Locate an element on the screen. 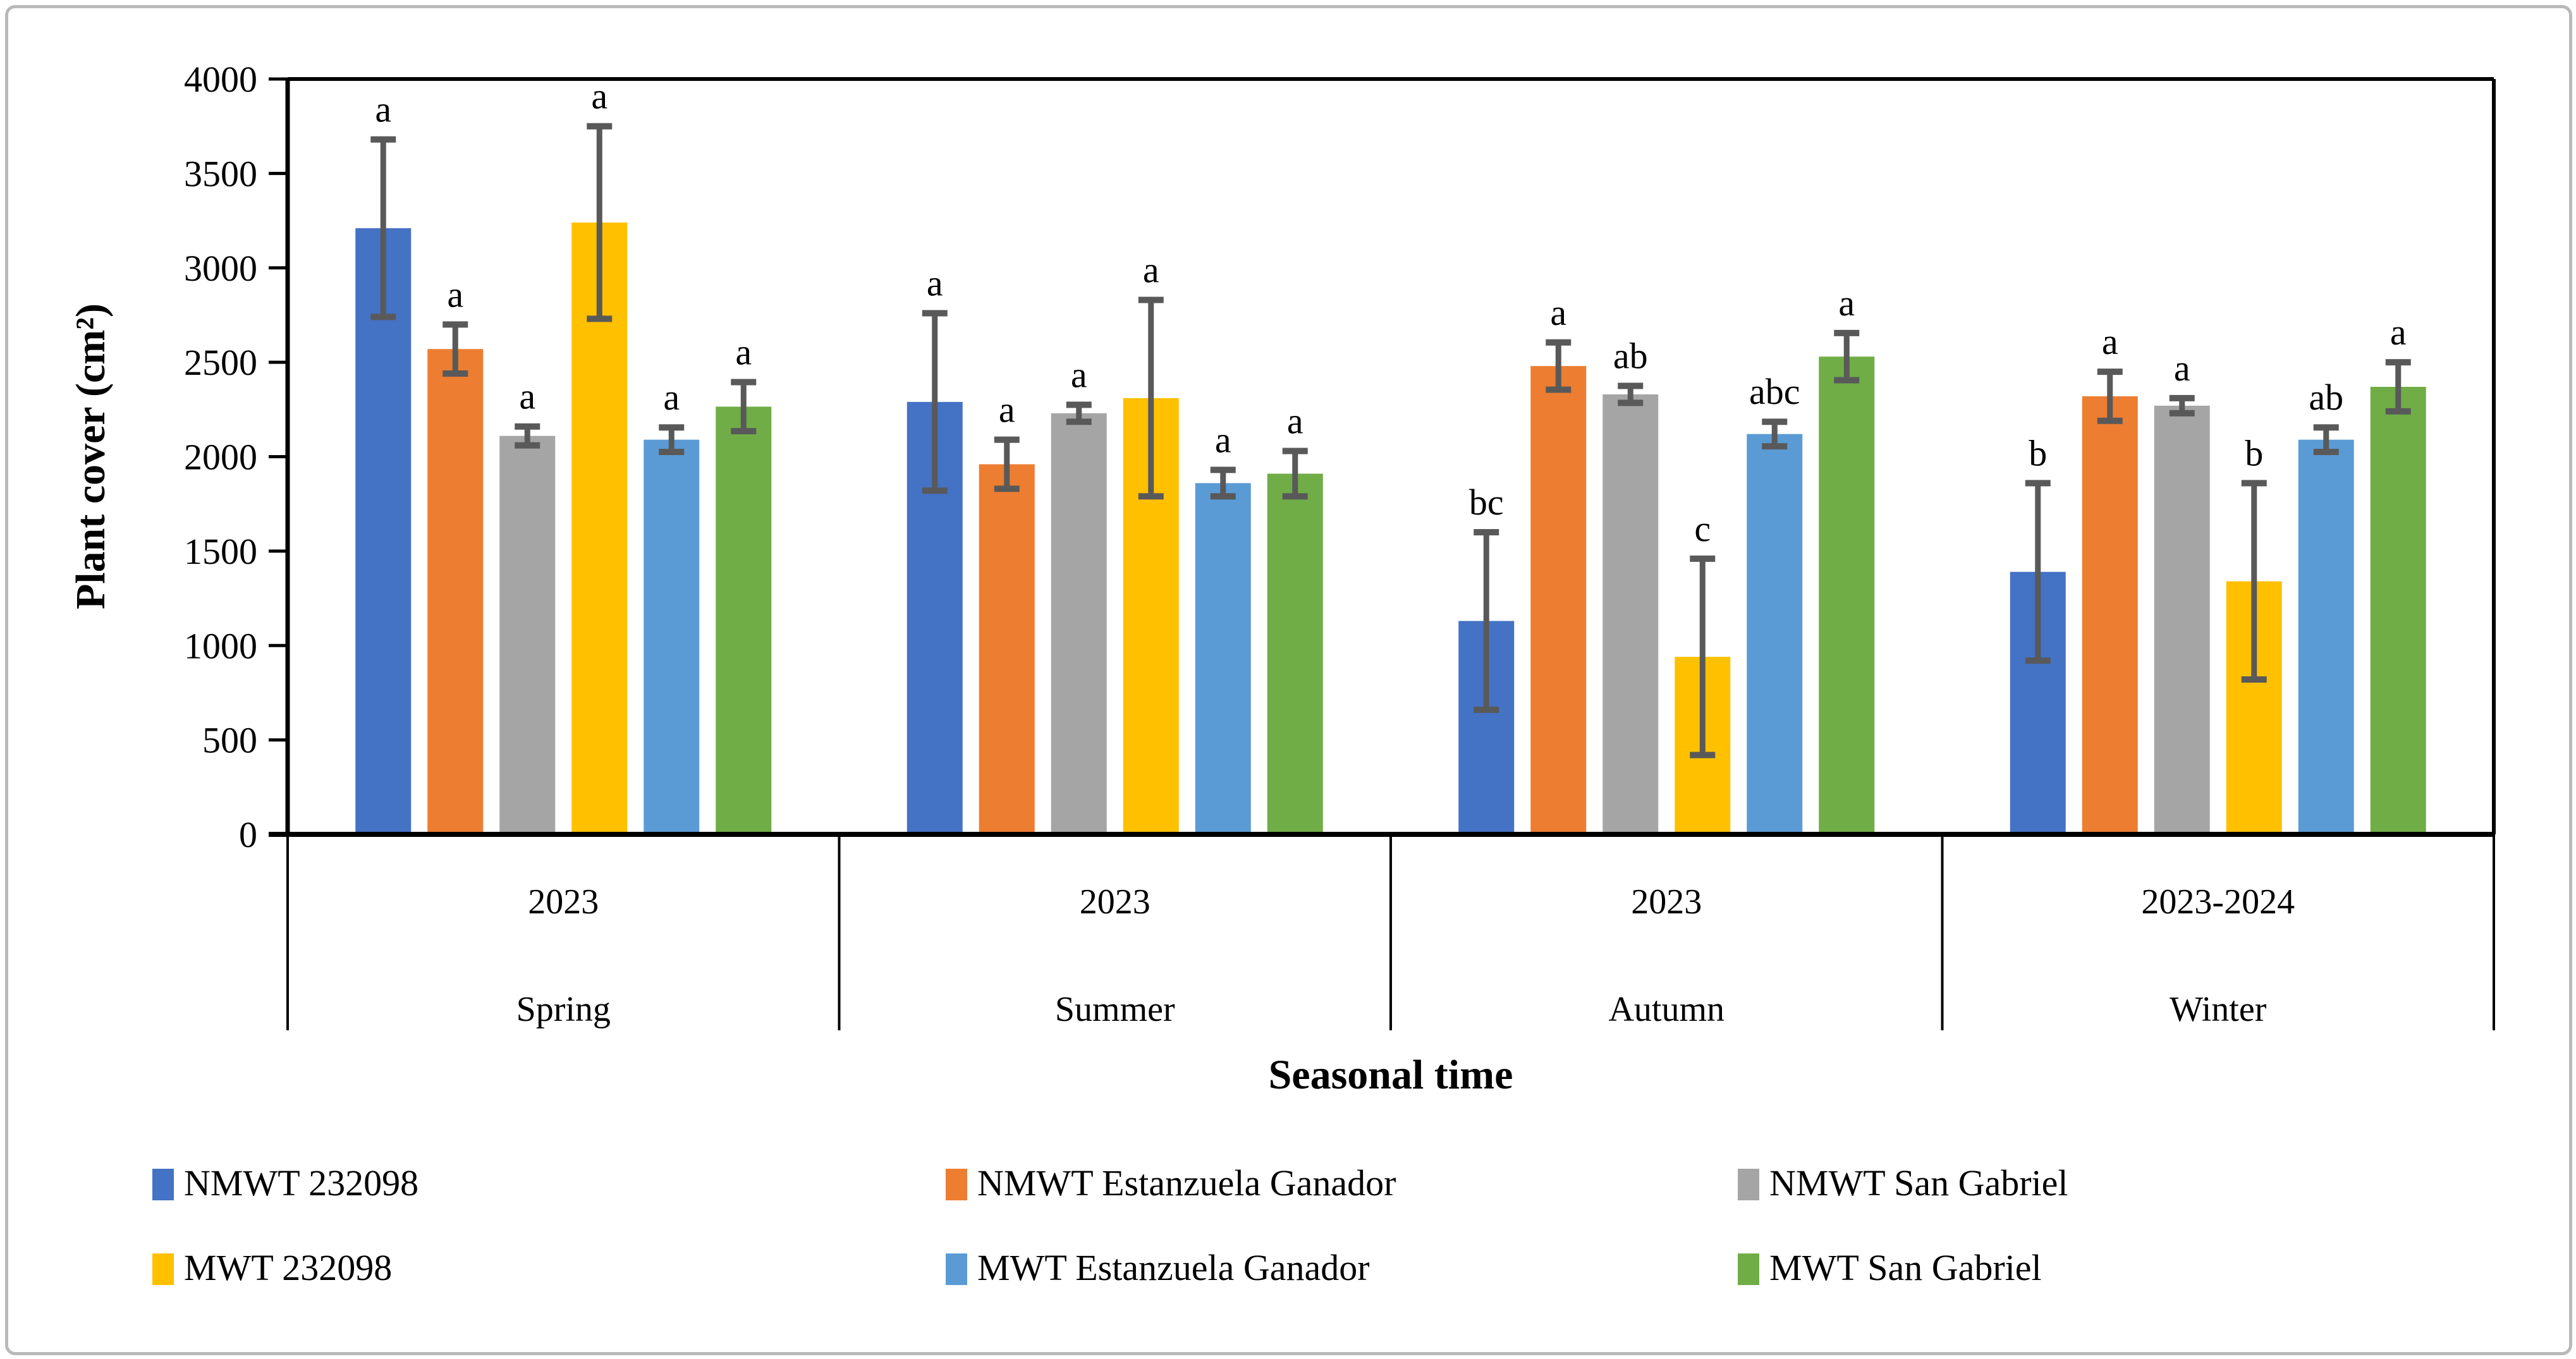 The width and height of the screenshot is (2576, 1359). legend-item: MWT 232098 is located at coordinates (272, 1267).